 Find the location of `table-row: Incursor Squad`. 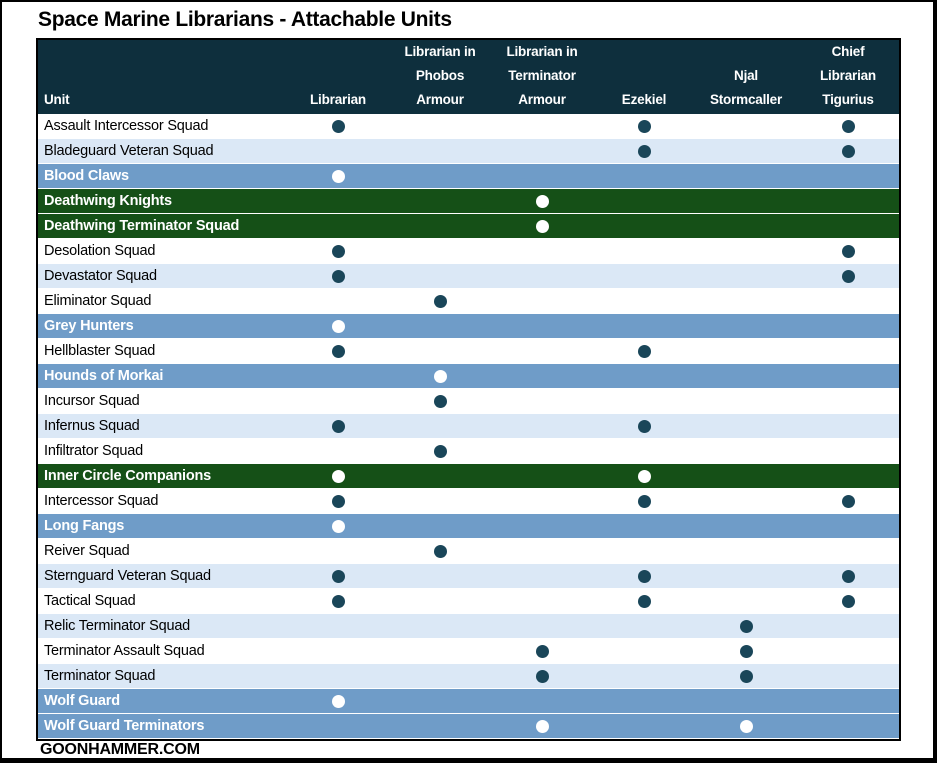

table-row: Incursor Squad is located at coordinates (468, 401).